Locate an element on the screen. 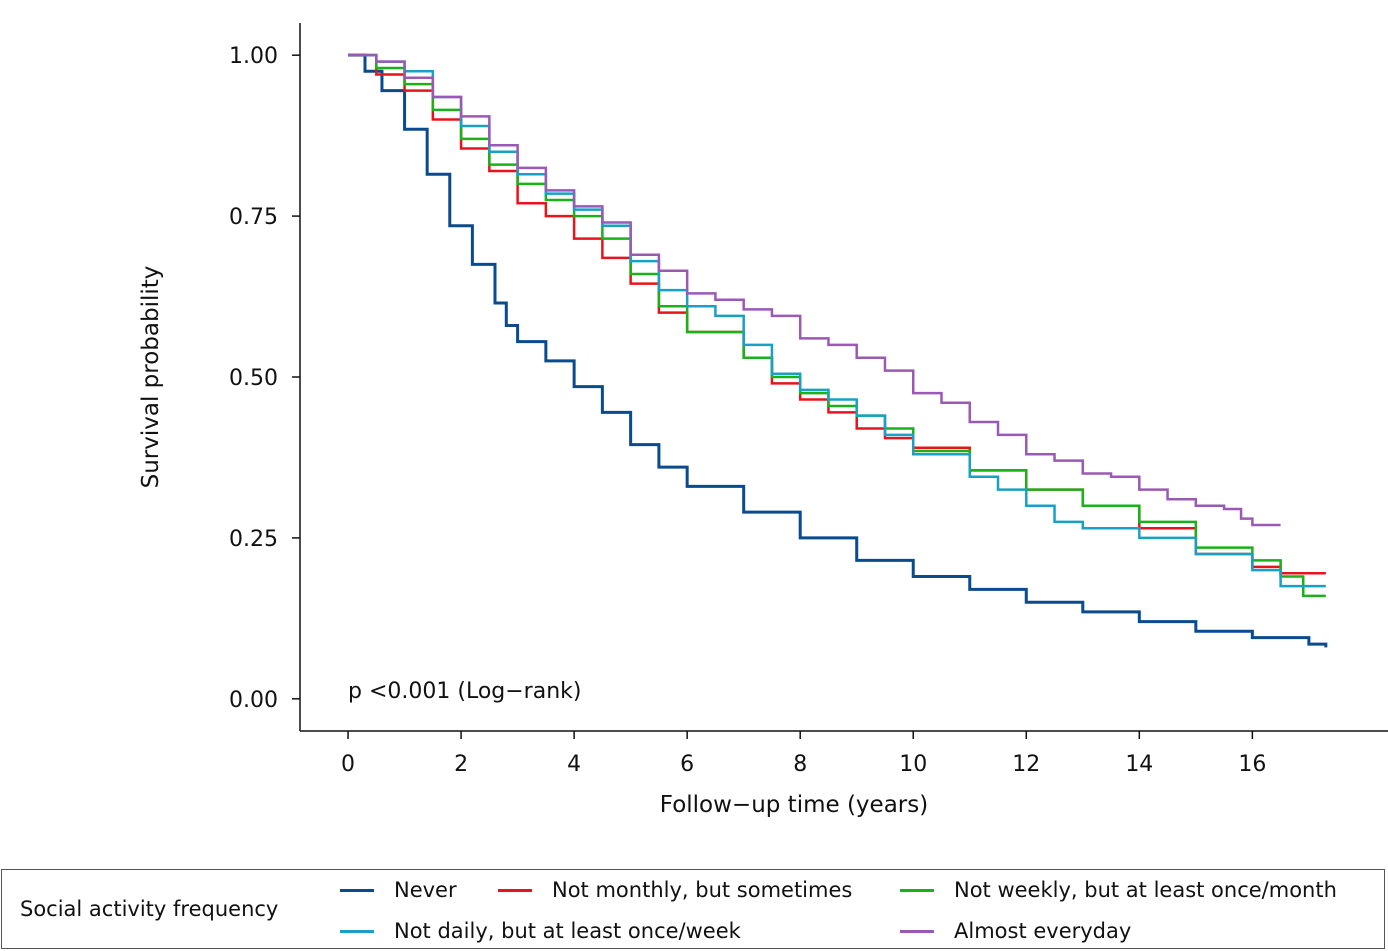  y-tick-label: 0.25 is located at coordinates (253, 539).